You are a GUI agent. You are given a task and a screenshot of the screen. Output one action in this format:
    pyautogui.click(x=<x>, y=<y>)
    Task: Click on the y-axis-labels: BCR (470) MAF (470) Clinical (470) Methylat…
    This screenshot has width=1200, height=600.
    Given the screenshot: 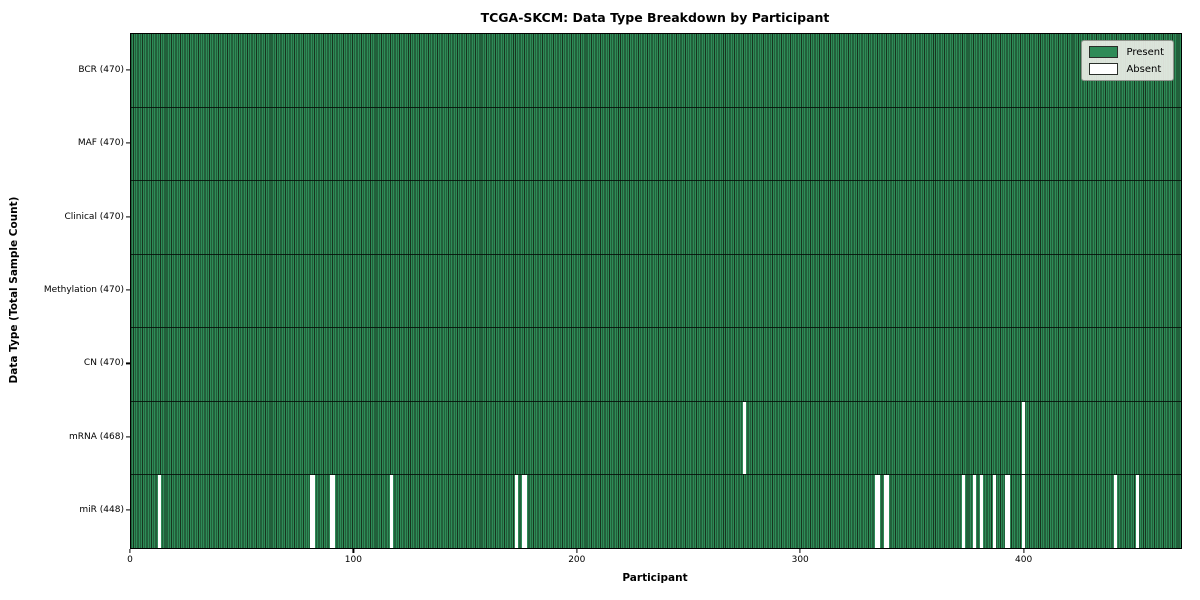 What is the action you would take?
    pyautogui.click(x=65, y=290)
    